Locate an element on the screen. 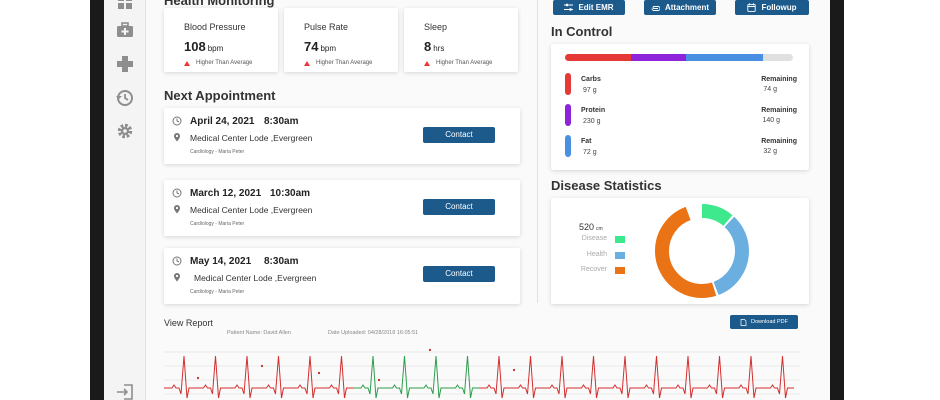 The image size is (940, 400). appointment-time: 10:30am is located at coordinates (290, 193).